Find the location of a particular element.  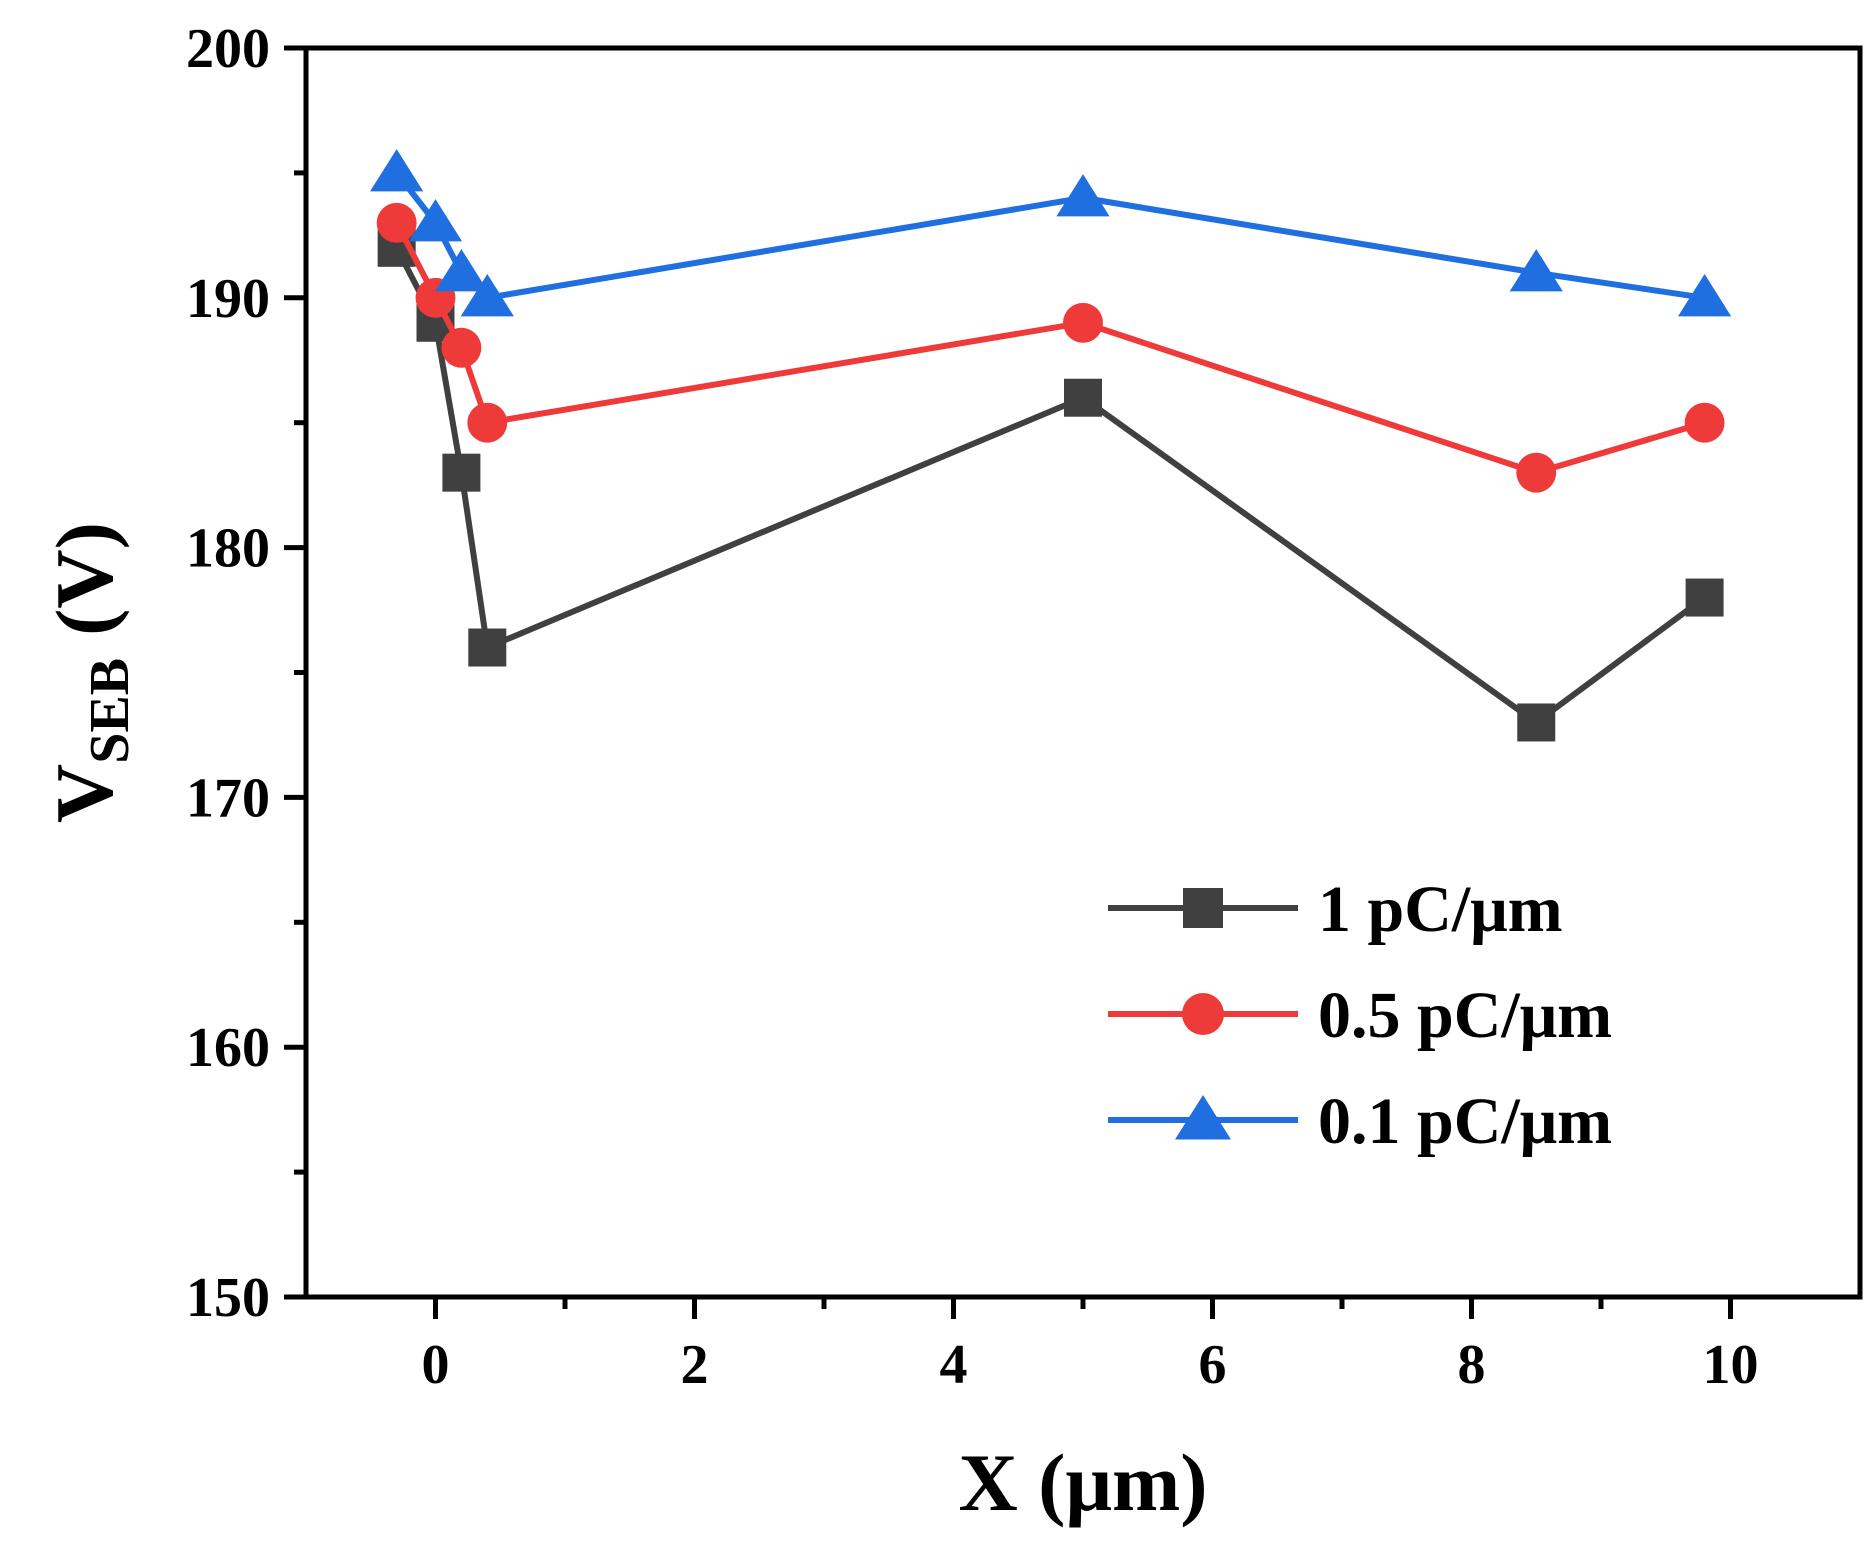

legend-entry: 0.1 pC/μm is located at coordinates (1360, 1121).